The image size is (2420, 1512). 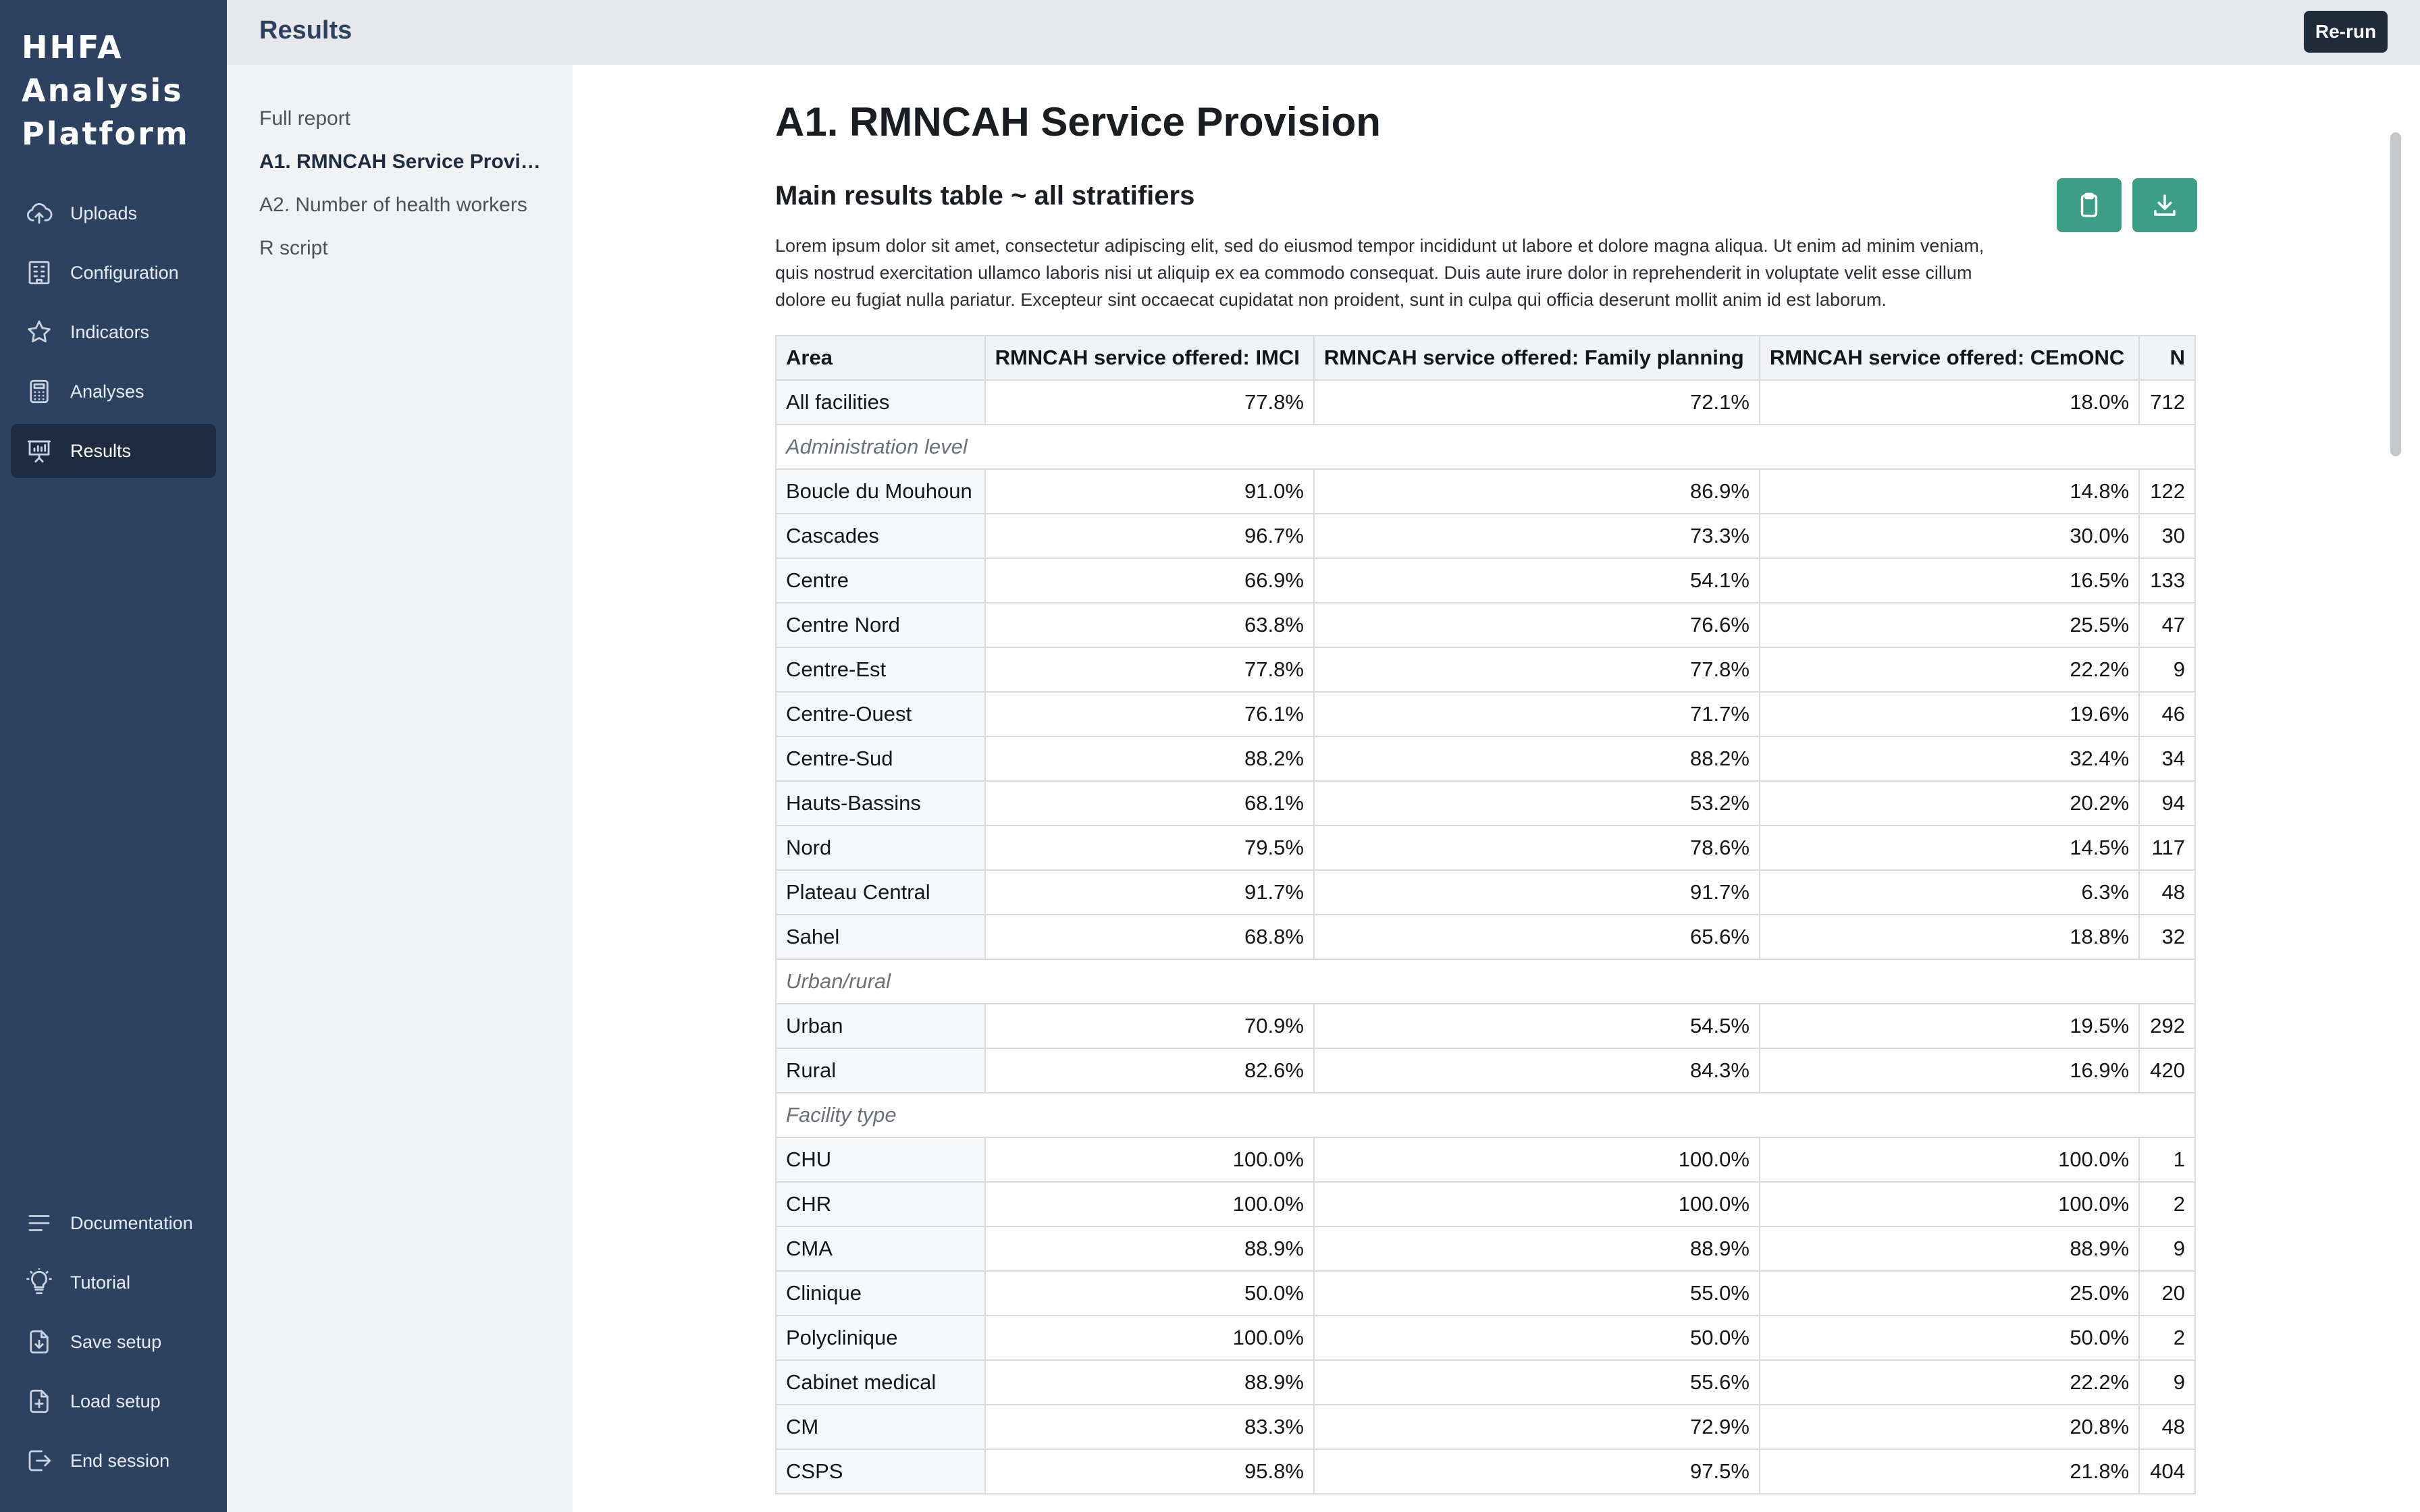 What do you see at coordinates (100, 1282) in the screenshot?
I see `nav-label: Tutorial` at bounding box center [100, 1282].